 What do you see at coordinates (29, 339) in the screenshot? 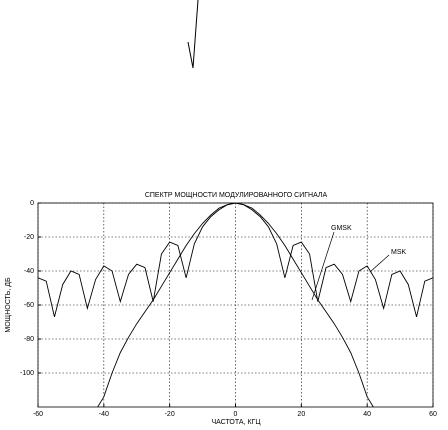
I see `y-tick-label: -80` at bounding box center [29, 339].